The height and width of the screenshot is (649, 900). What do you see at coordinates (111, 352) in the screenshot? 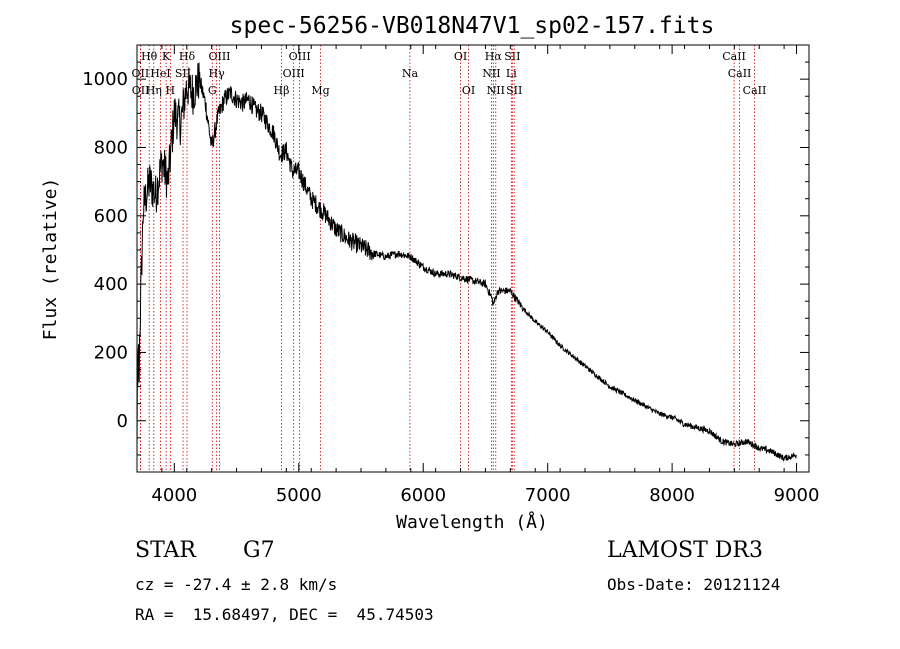
I see `y-tick-label: 200` at bounding box center [111, 352].